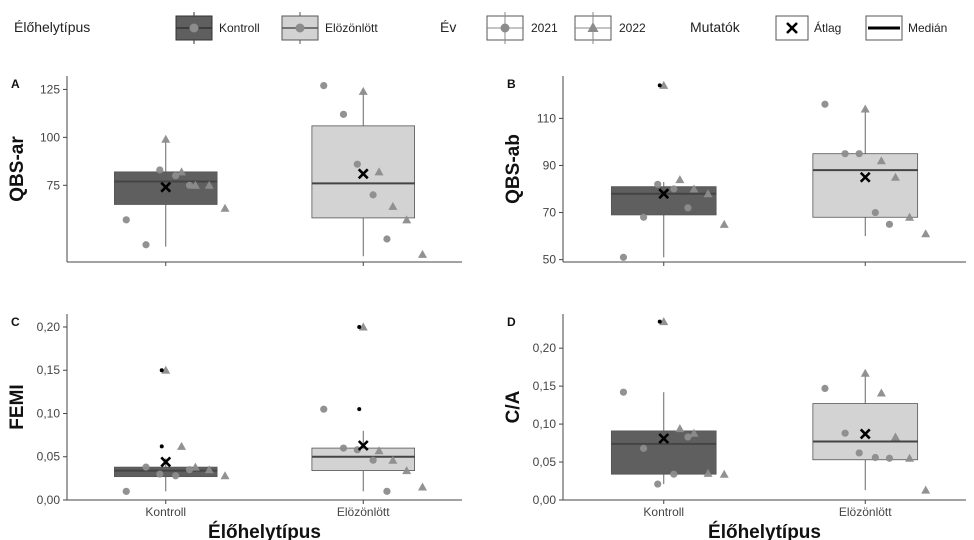 The image size is (974, 540). Describe the element at coordinates (448, 27) in the screenshot. I see `legend-title-year: Év` at that location.